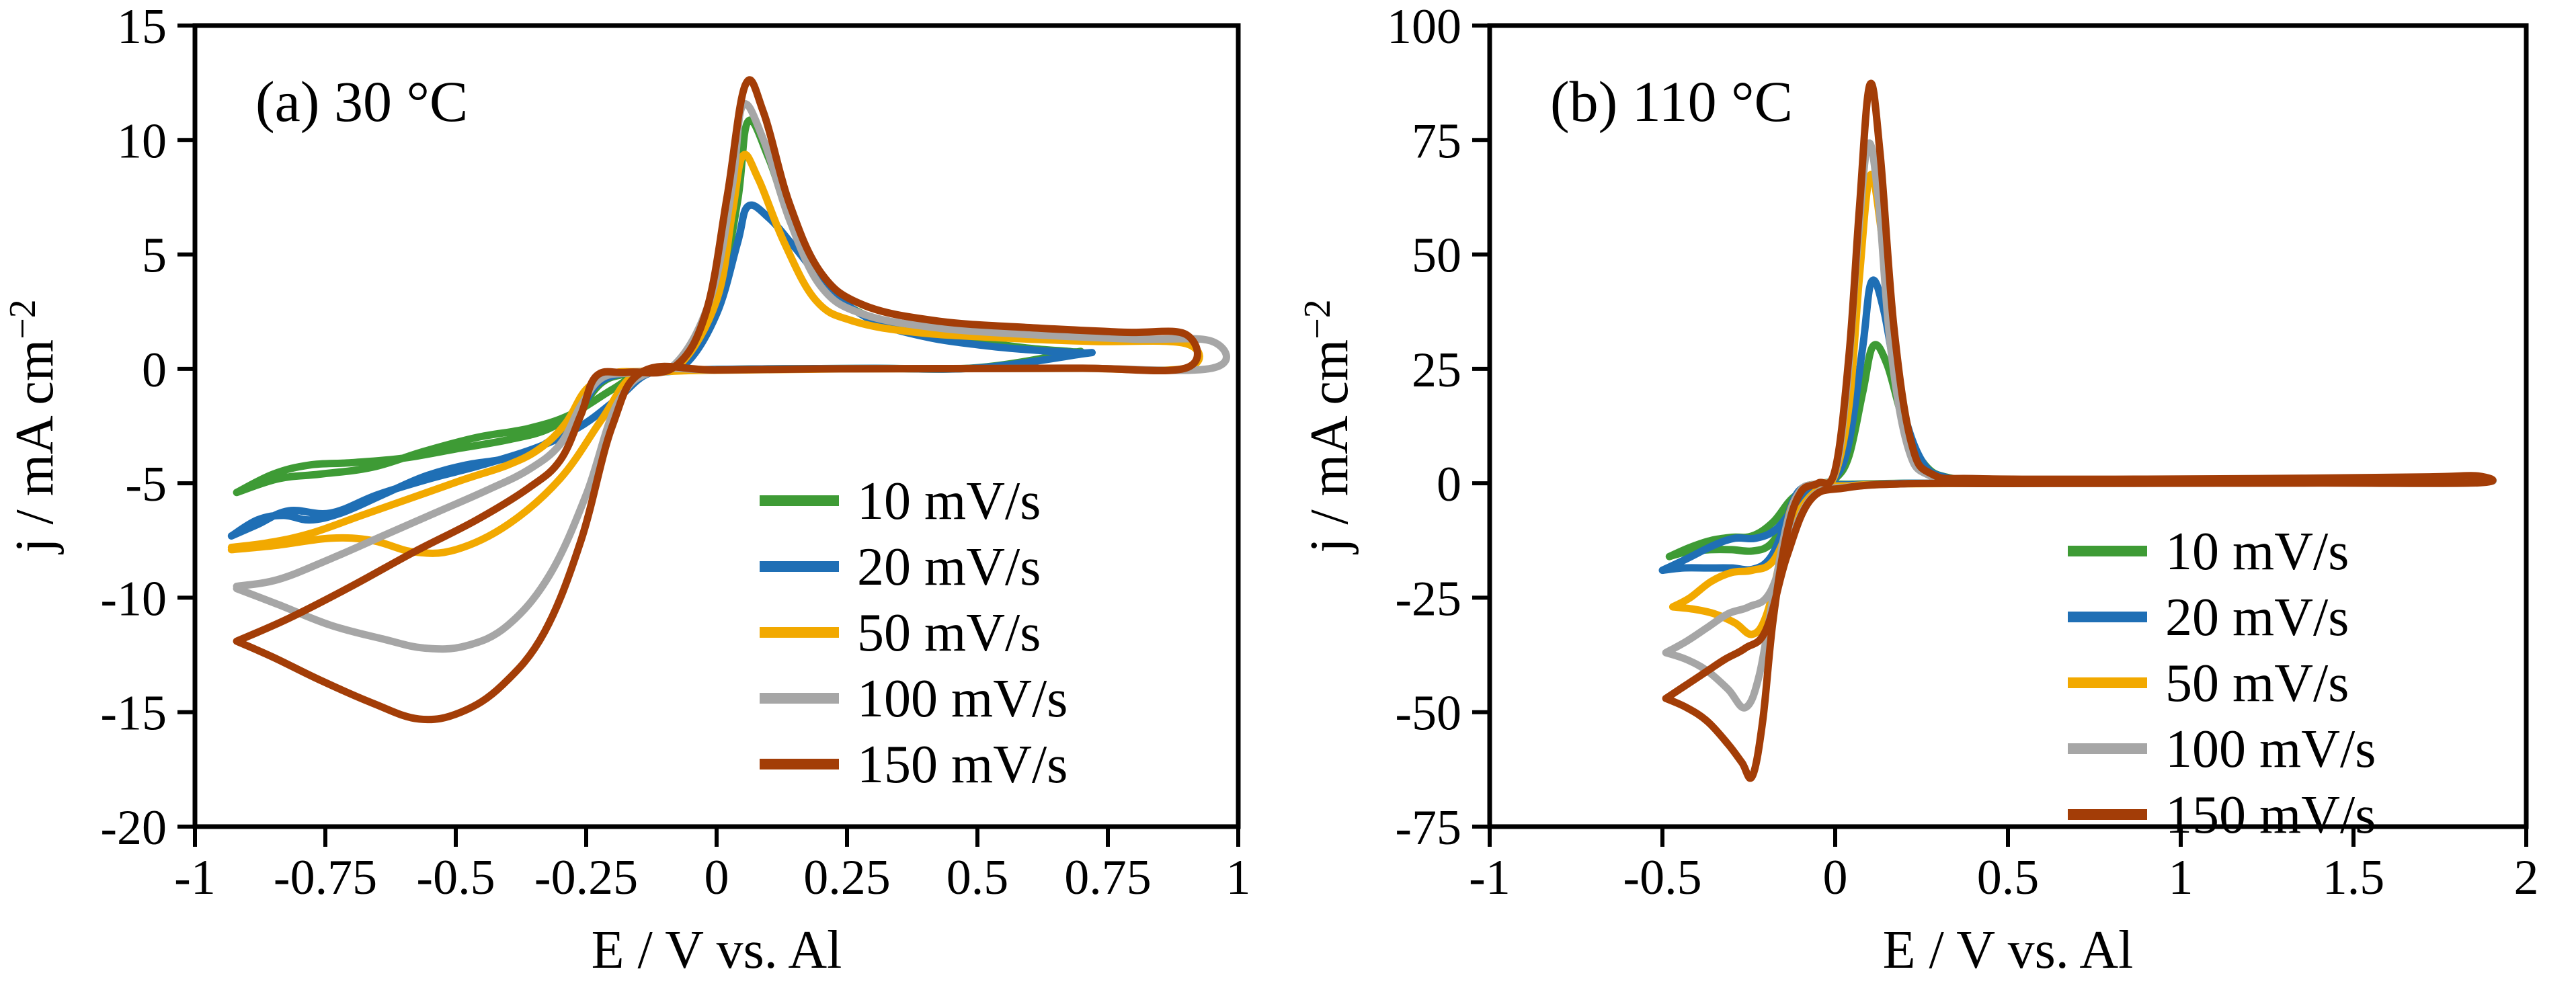 Image resolution: width=2576 pixels, height=1000 pixels. I want to click on x-tick-label: -0.75, so click(325, 877).